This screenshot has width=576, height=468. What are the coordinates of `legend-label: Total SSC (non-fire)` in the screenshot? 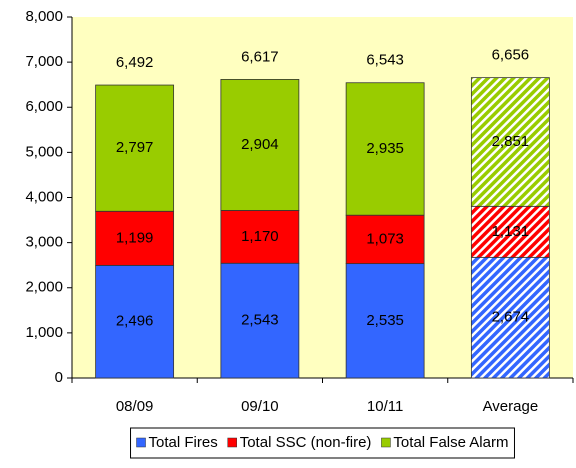 It's located at (306, 442).